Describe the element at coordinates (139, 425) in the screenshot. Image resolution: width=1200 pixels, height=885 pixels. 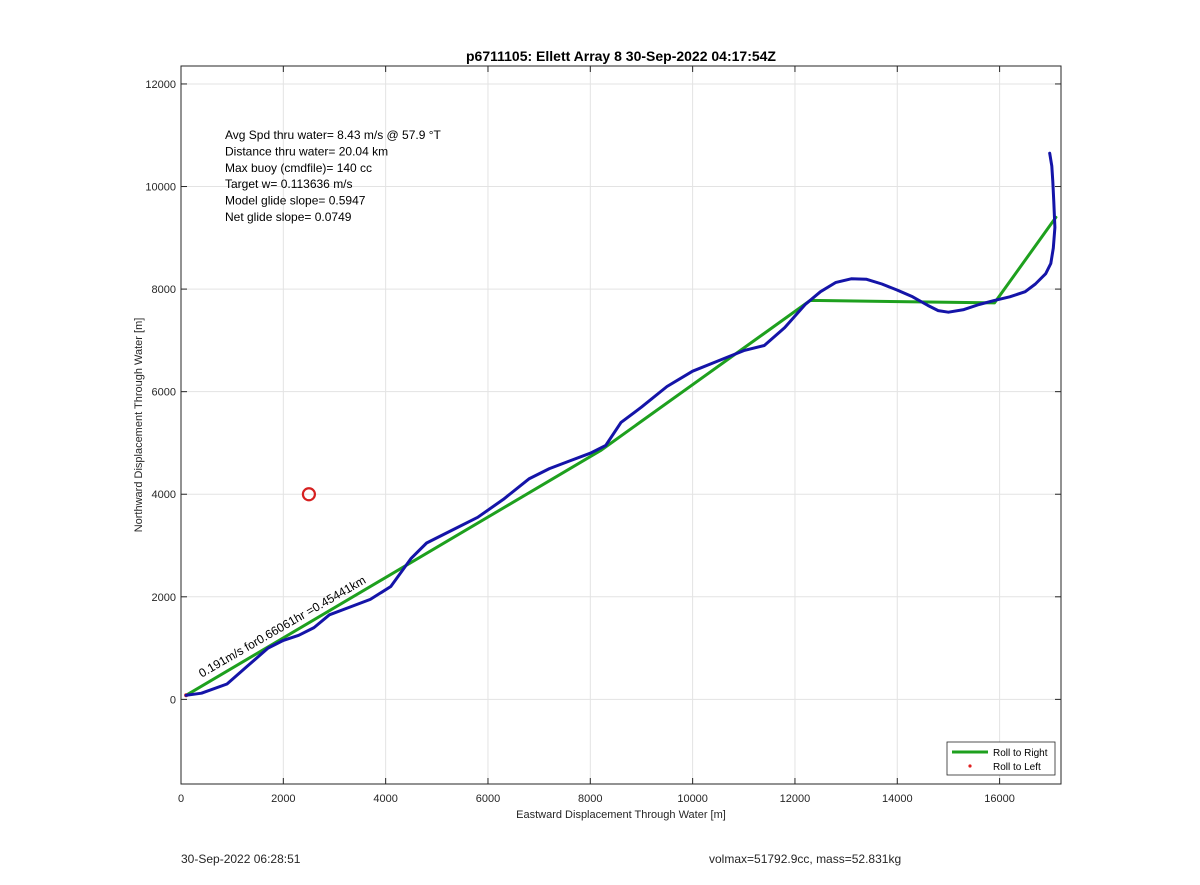
I see `y-axis-label: Northward Displacement Through Water [m]` at that location.